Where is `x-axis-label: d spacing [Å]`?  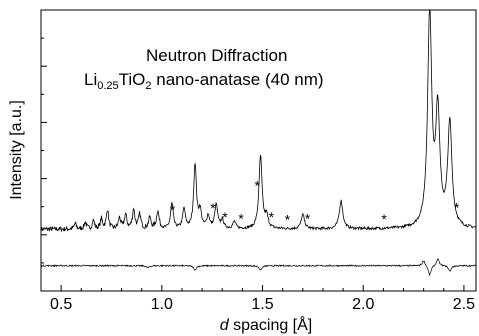
x-axis-label: d spacing [Å] is located at coordinates (266, 324).